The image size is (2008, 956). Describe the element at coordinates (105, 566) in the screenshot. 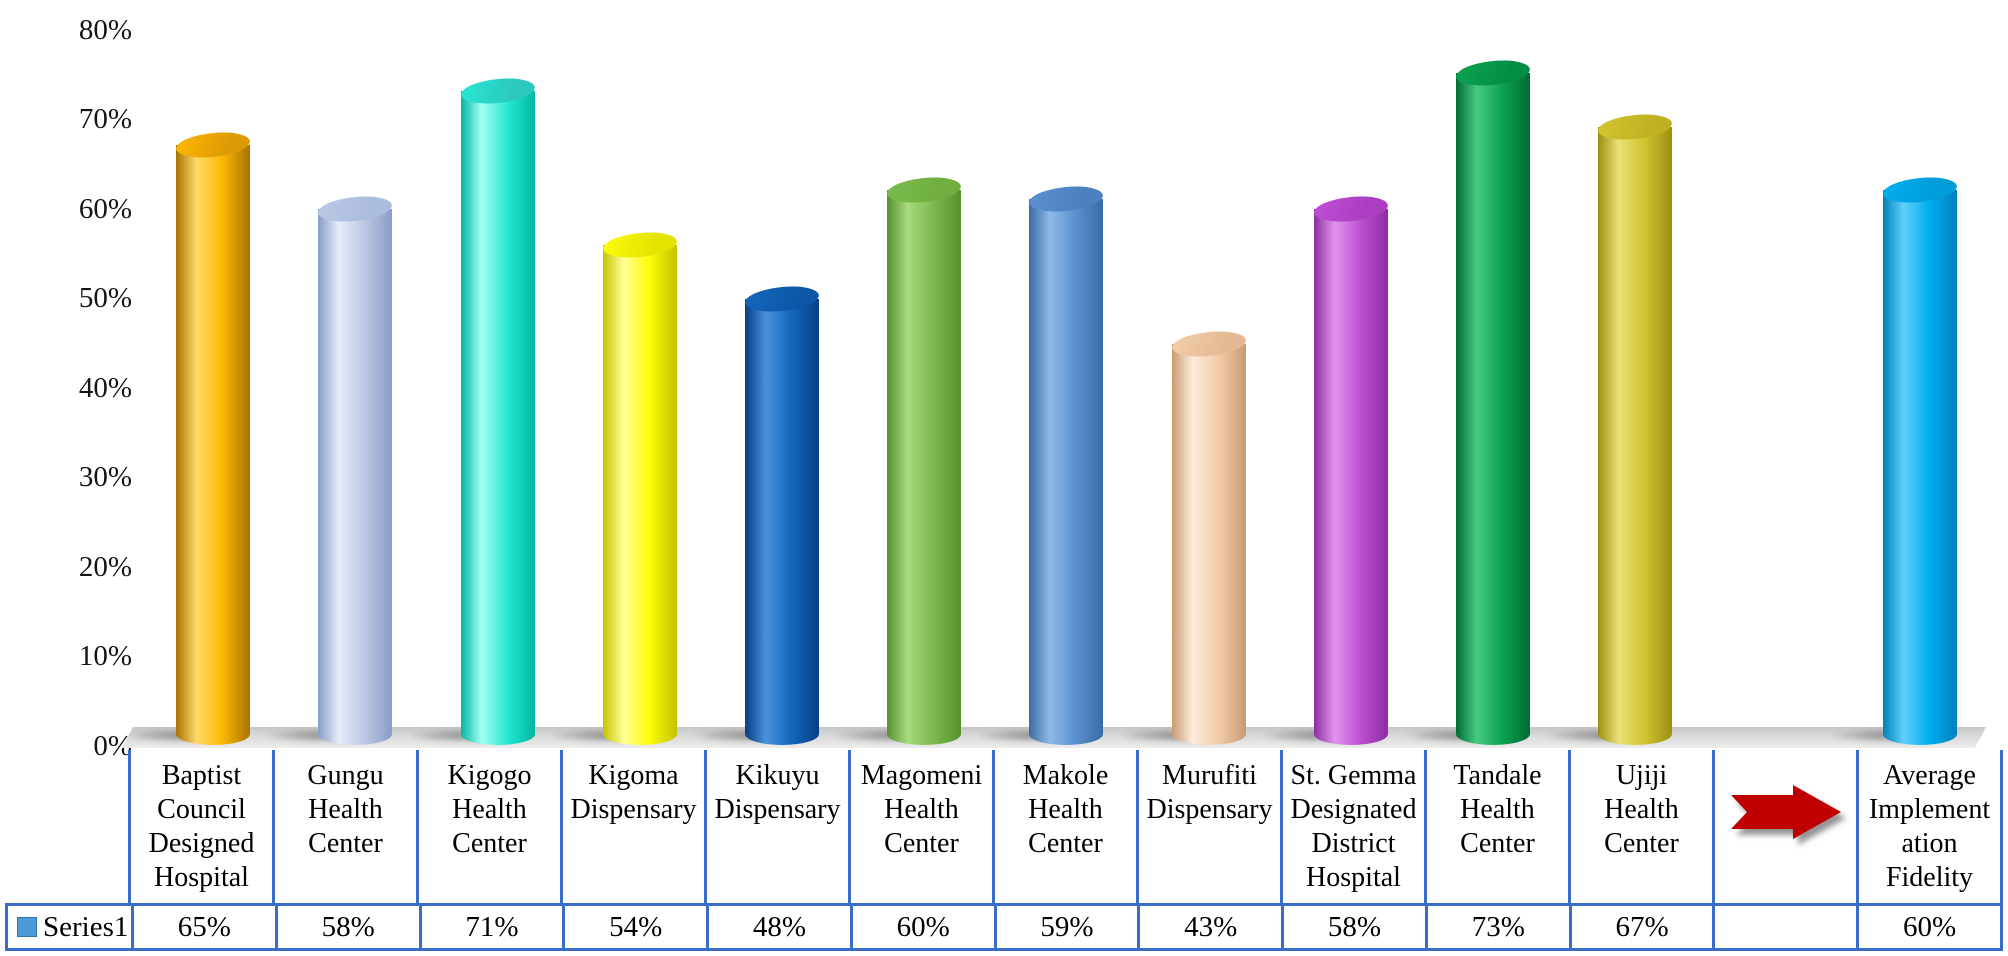

I see `y-axis-tick: 20%` at that location.